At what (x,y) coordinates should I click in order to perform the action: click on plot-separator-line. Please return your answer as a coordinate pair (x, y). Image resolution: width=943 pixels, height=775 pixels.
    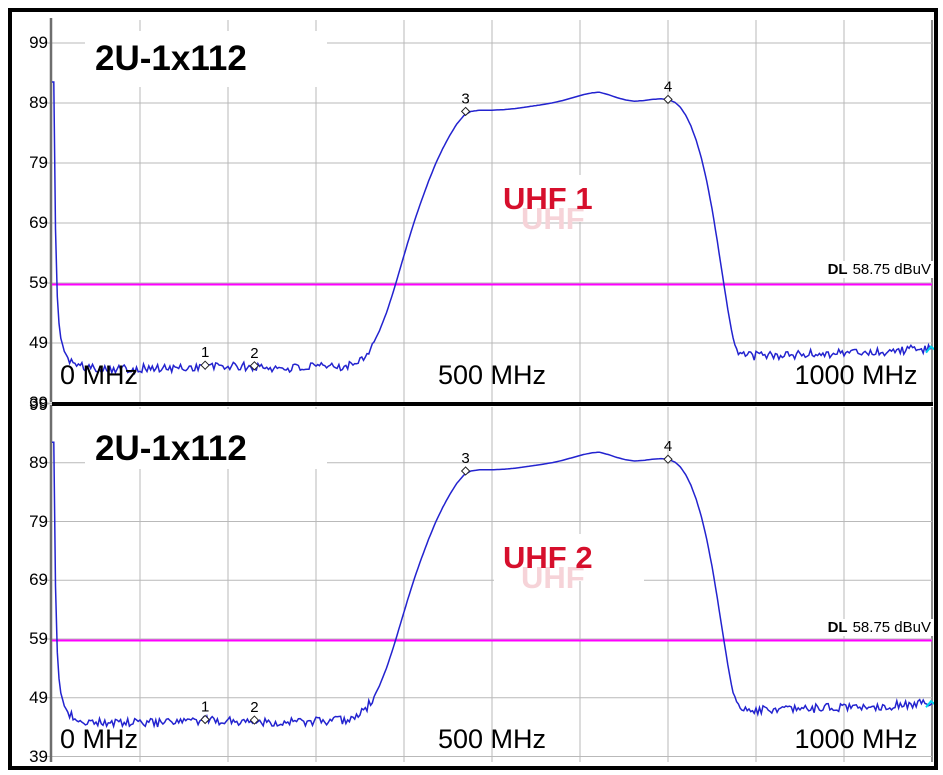
    Looking at the image, I should click on (492, 404).